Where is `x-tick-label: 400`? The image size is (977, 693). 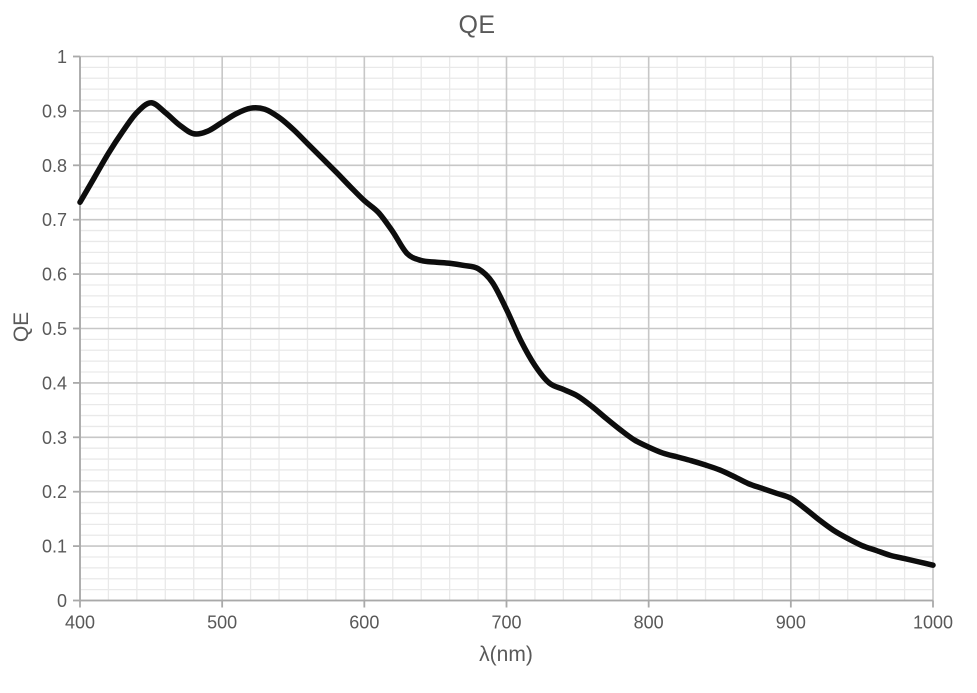 x-tick-label: 400 is located at coordinates (80, 623).